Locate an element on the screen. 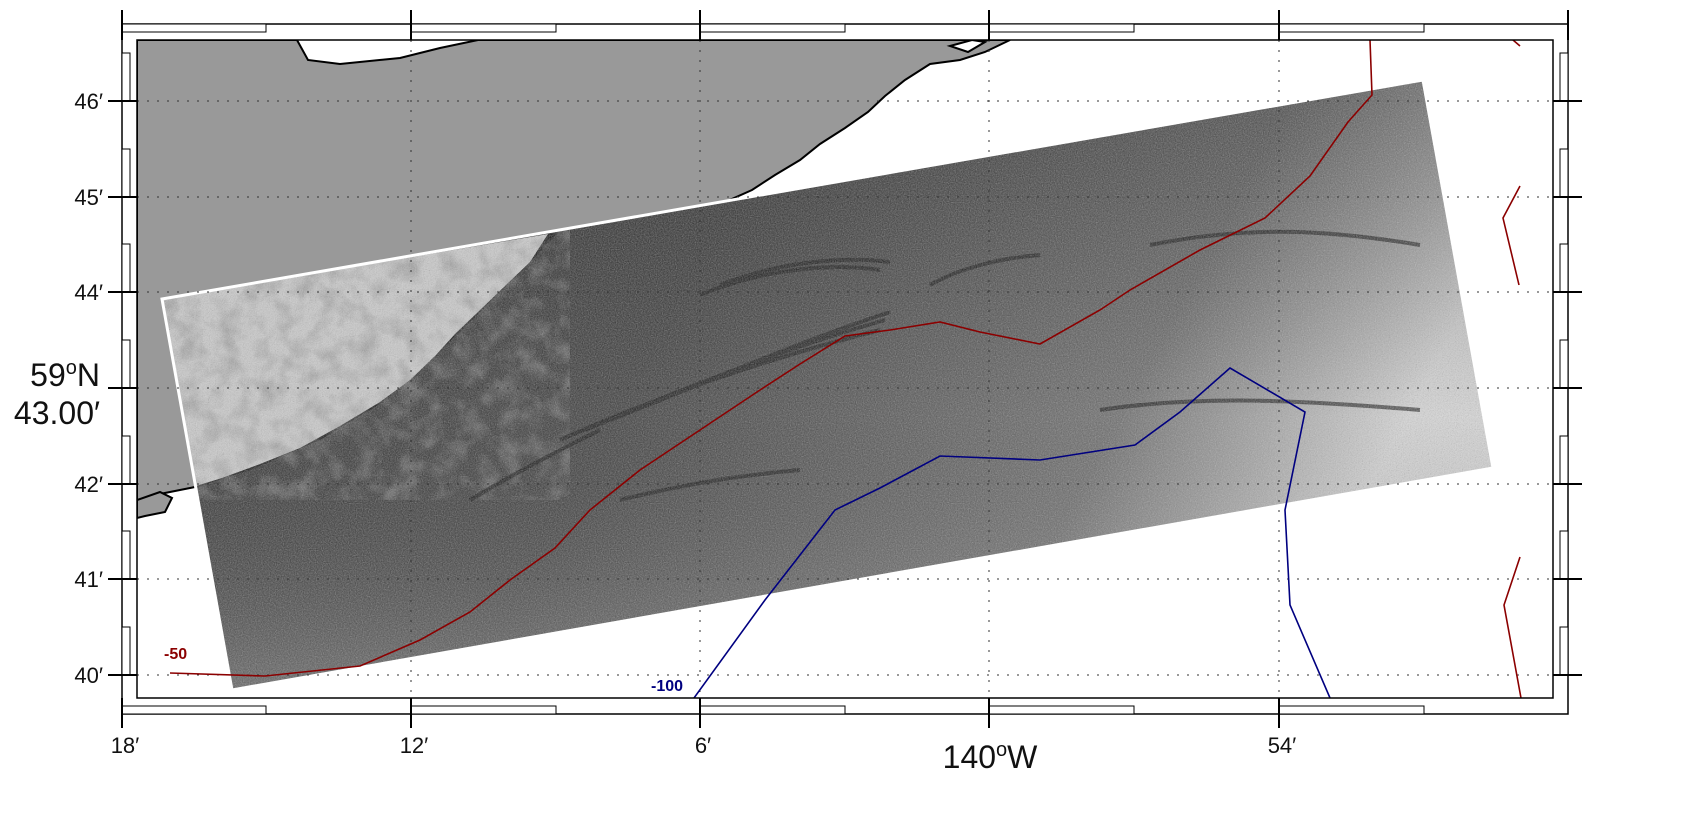 This screenshot has width=1696, height=837. lat-tick-label: 45′ is located at coordinates (88, 197).